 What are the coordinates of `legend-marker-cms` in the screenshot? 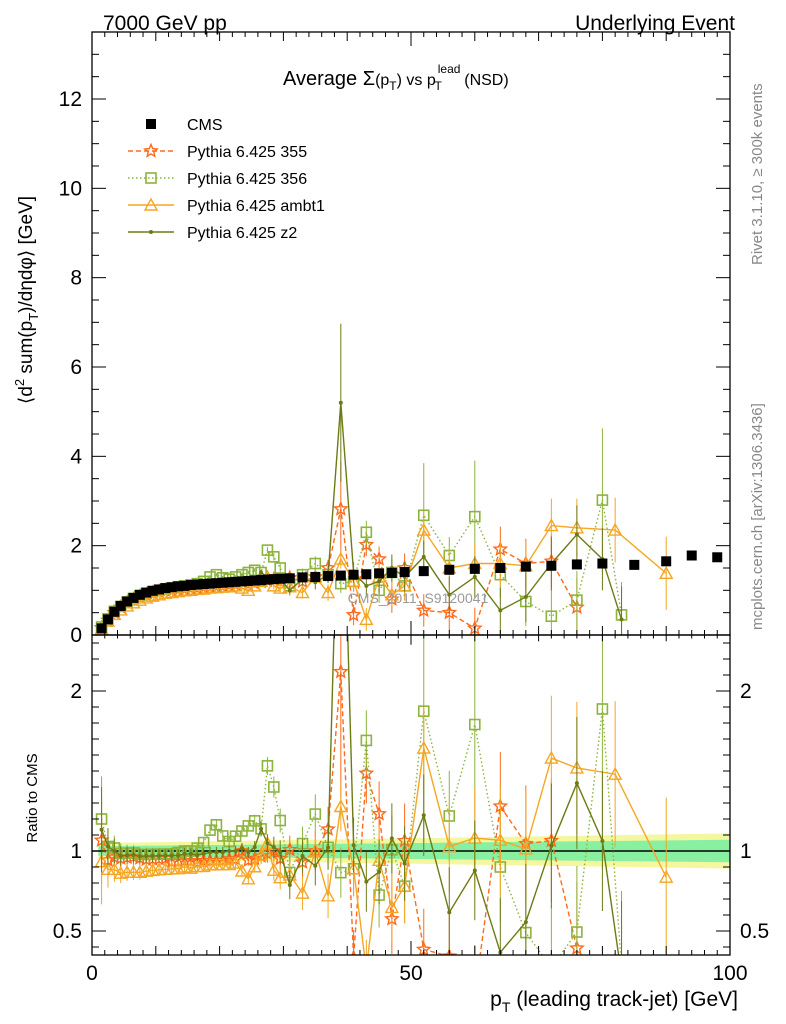 It's located at (151, 124).